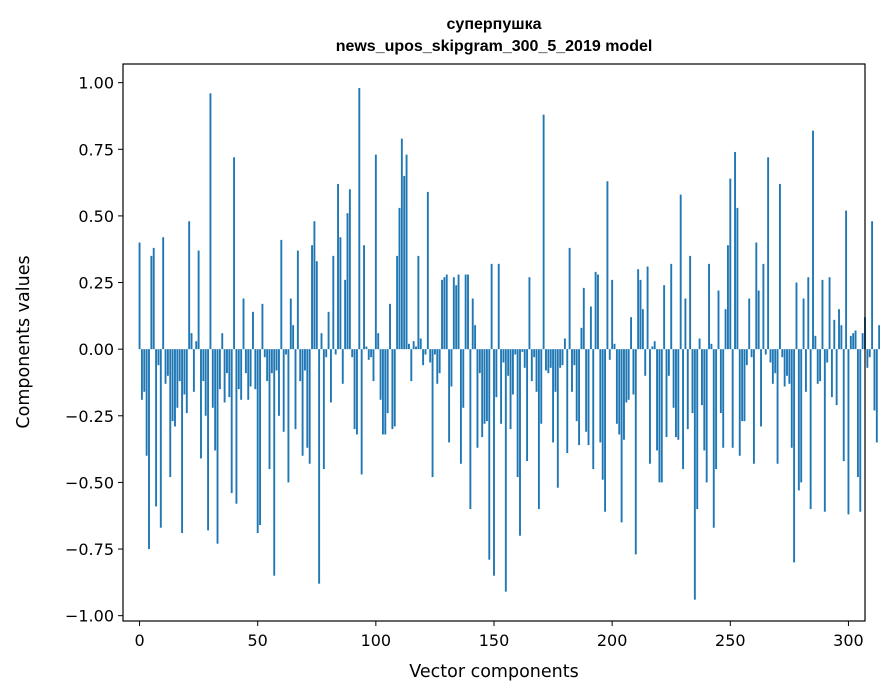  Describe the element at coordinates (848, 640) in the screenshot. I see `x-tick-label: 300` at that location.